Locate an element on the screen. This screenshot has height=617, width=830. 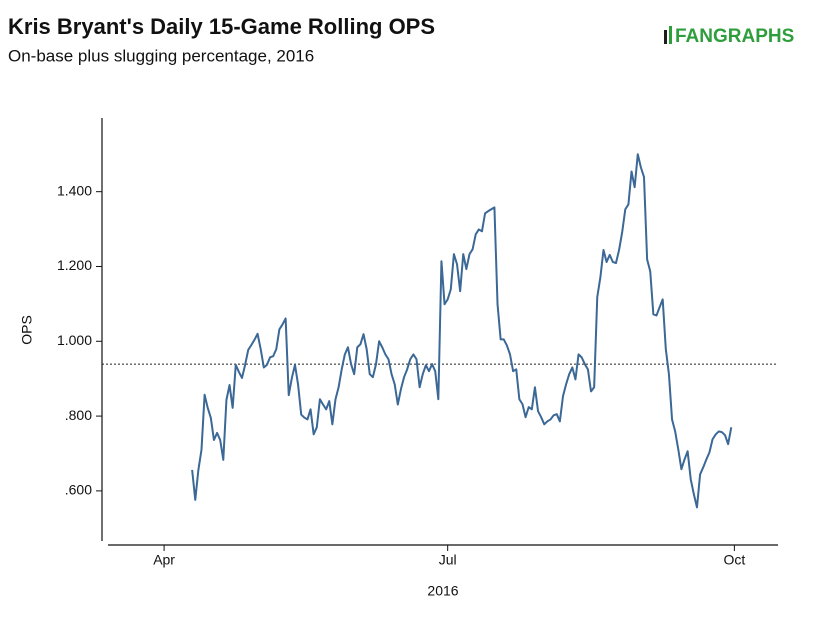
x-tick-label: Jul is located at coordinates (448, 560).